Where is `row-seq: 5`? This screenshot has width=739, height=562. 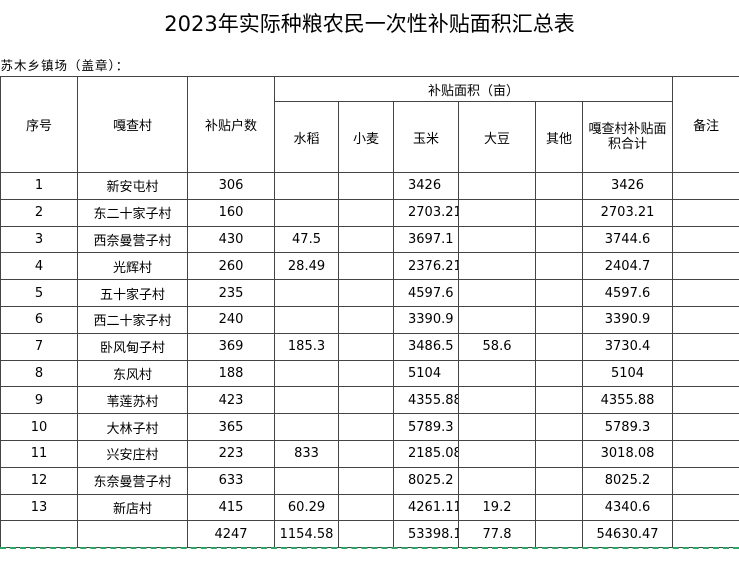 row-seq: 5 is located at coordinates (39, 293).